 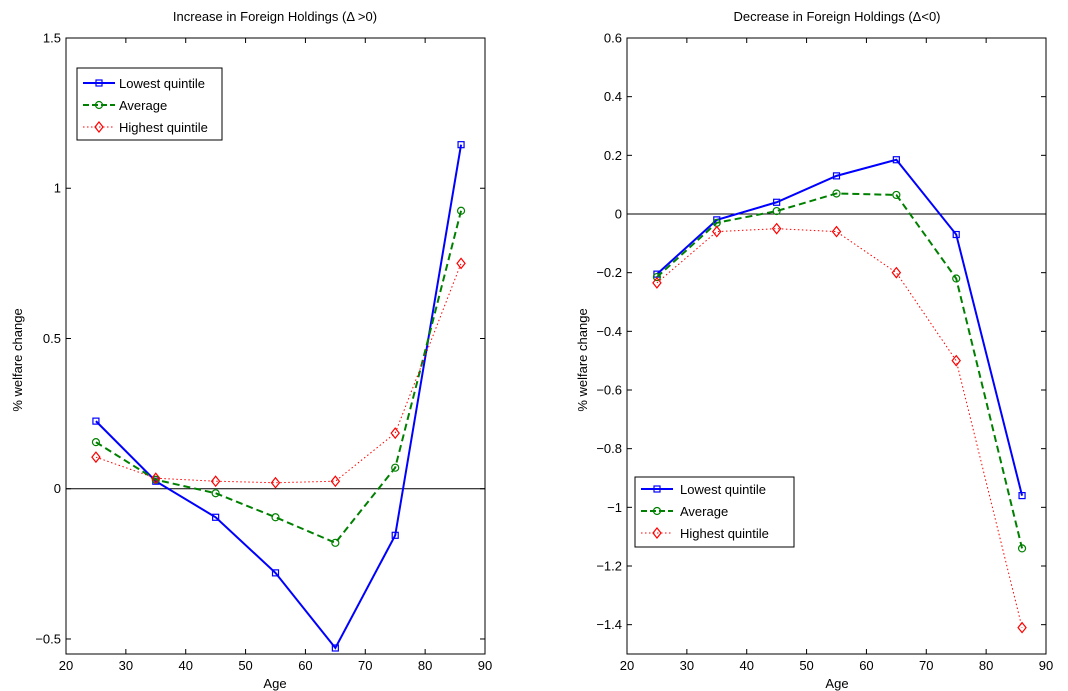 I want to click on y-tick-label: −0.6, so click(x=609, y=390).